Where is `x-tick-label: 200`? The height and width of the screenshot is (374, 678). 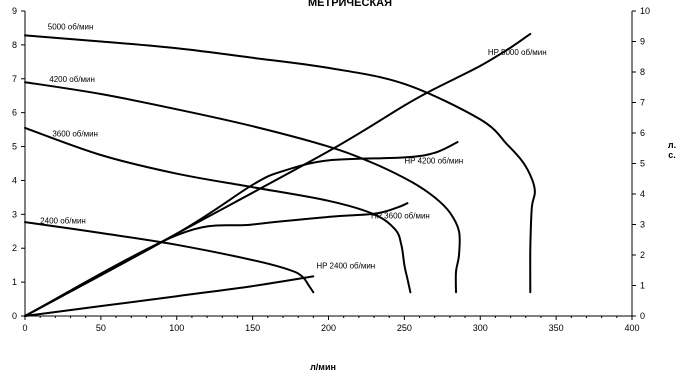
x-tick-label: 200 is located at coordinates (328, 328).